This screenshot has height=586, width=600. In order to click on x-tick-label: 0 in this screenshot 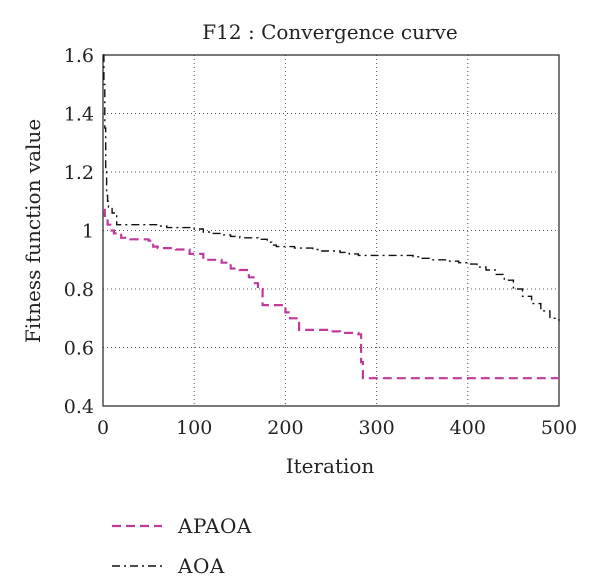, I will do `click(103, 428)`.